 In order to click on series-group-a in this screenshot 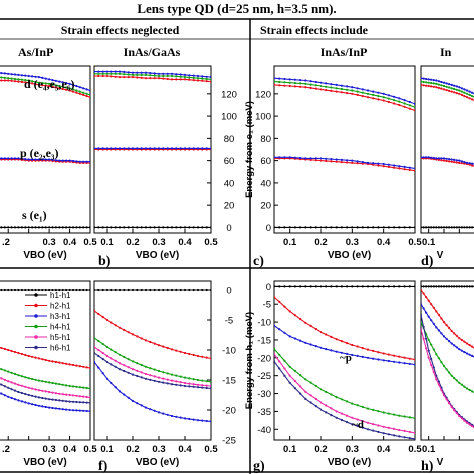, I will do `click(45, 150)`.